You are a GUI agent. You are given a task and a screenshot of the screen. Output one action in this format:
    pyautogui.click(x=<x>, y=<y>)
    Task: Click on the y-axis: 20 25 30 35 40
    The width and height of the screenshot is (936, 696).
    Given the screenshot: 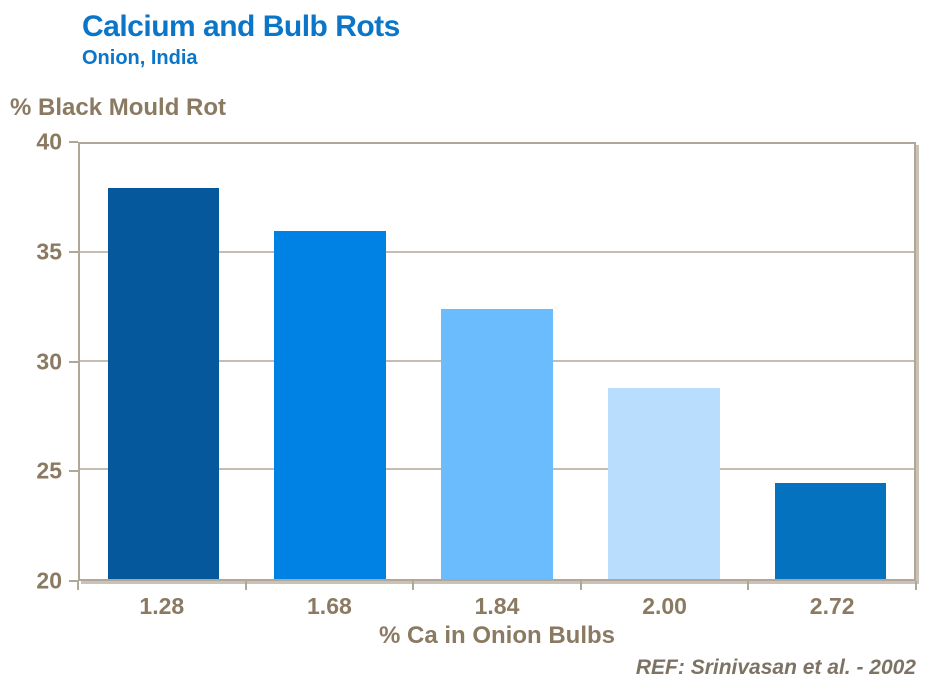 What is the action you would take?
    pyautogui.click(x=39, y=361)
    